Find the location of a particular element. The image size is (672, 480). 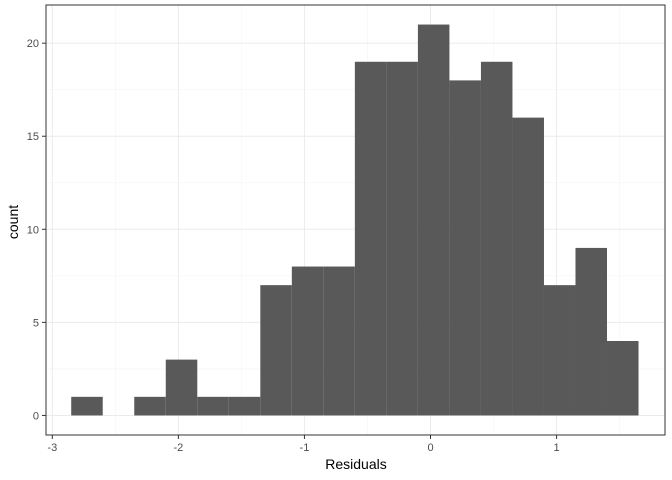

x-tick-label: -1 is located at coordinates (305, 448).